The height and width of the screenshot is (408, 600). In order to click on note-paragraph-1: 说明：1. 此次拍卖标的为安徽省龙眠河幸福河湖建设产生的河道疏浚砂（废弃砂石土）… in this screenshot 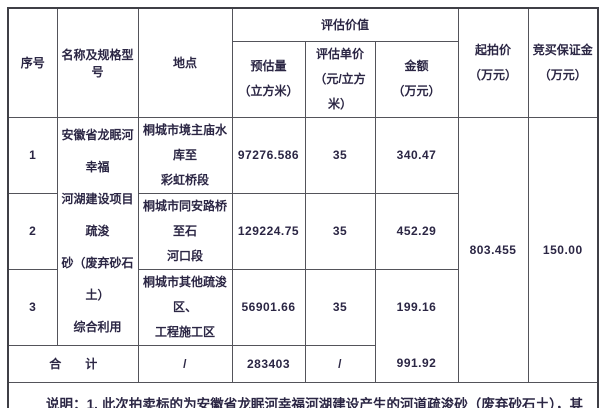, I will do `click(301, 400)`.